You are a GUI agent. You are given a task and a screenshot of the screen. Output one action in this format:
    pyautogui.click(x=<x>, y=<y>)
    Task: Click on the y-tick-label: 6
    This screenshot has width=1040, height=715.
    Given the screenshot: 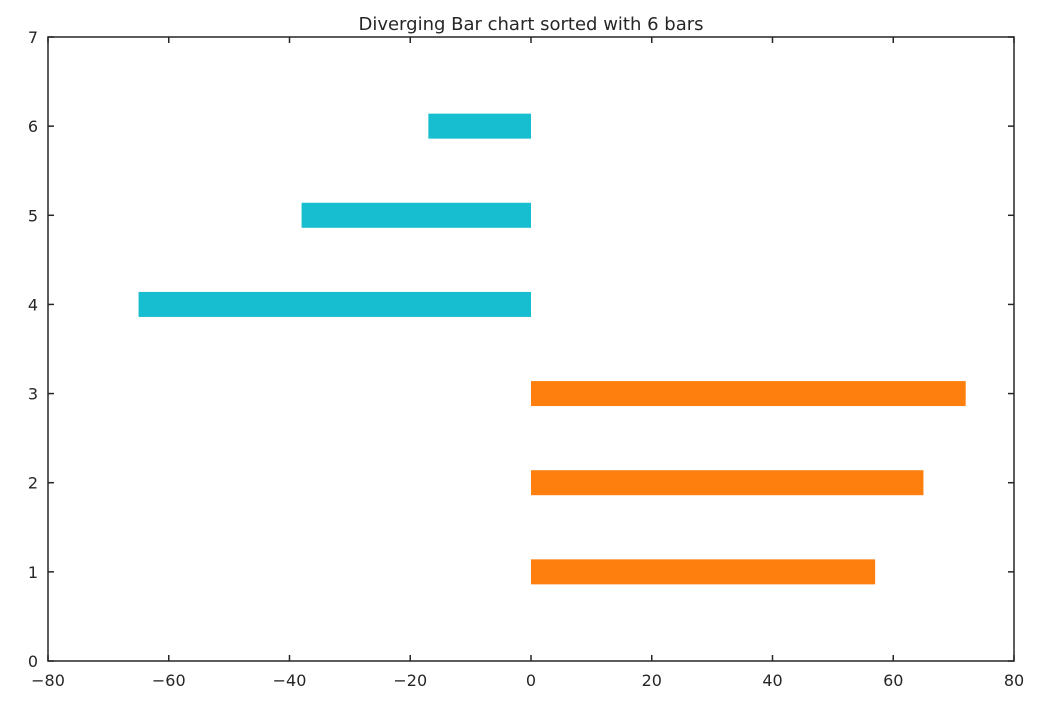 What is the action you would take?
    pyautogui.click(x=33, y=126)
    